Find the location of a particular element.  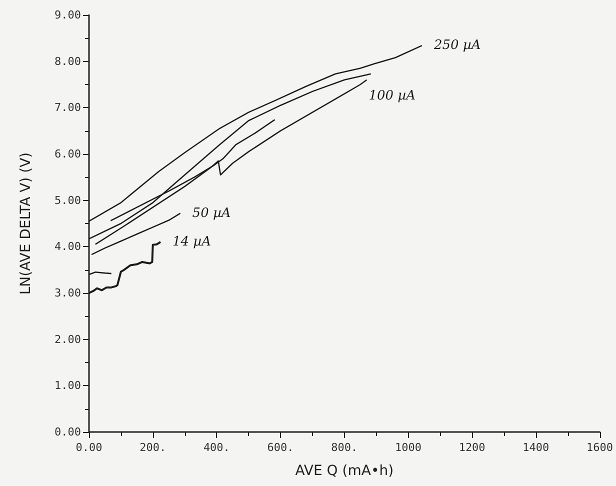

y-tick-label: 0.00 is located at coordinates (67, 432).